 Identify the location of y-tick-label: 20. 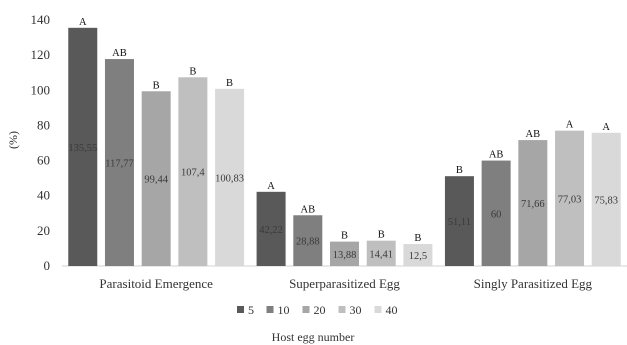
(43, 230).